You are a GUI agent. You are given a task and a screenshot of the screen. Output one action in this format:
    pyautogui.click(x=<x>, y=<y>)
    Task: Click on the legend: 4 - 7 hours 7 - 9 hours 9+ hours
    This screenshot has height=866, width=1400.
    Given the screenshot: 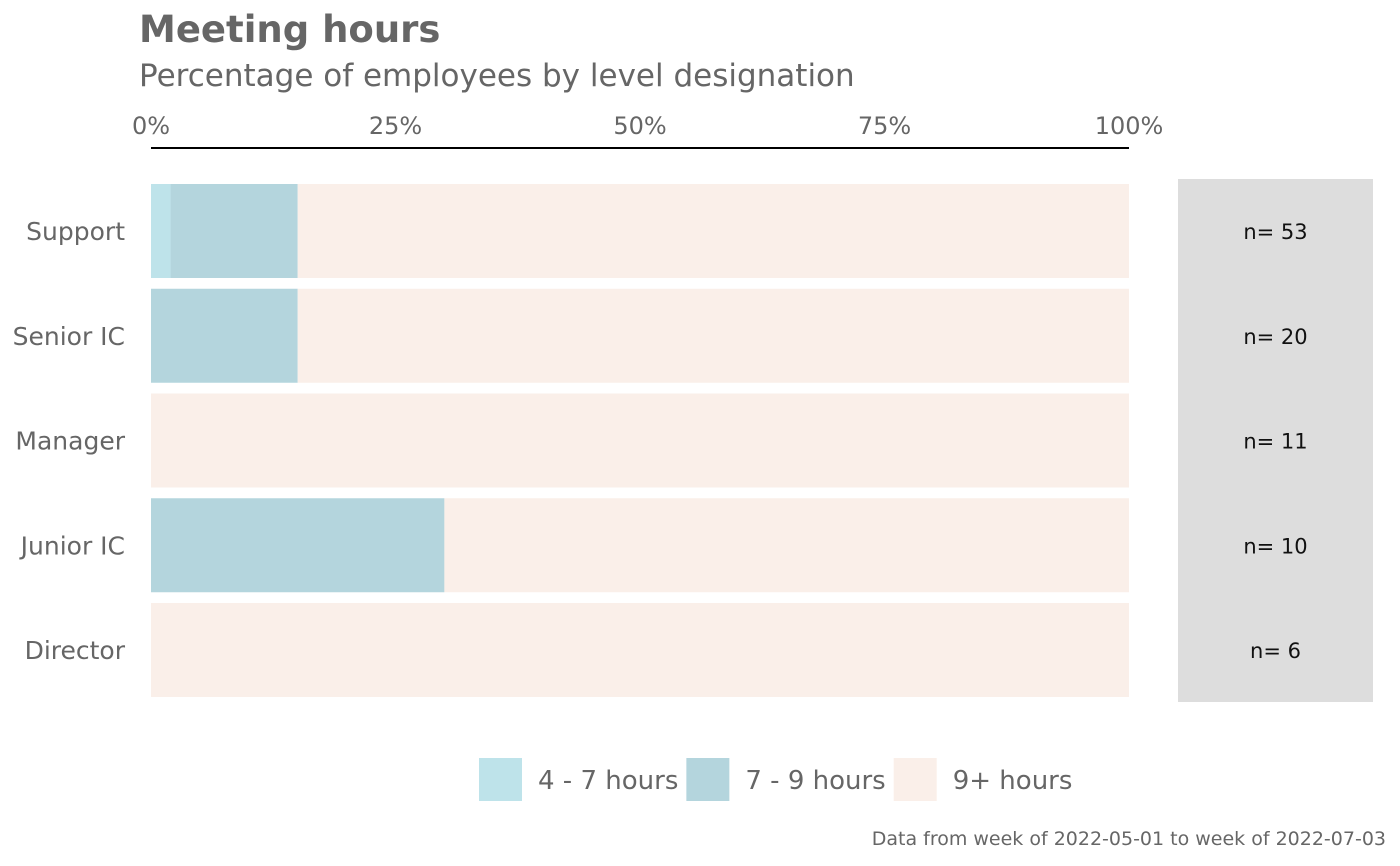 What is the action you would take?
    pyautogui.click(x=775, y=779)
    